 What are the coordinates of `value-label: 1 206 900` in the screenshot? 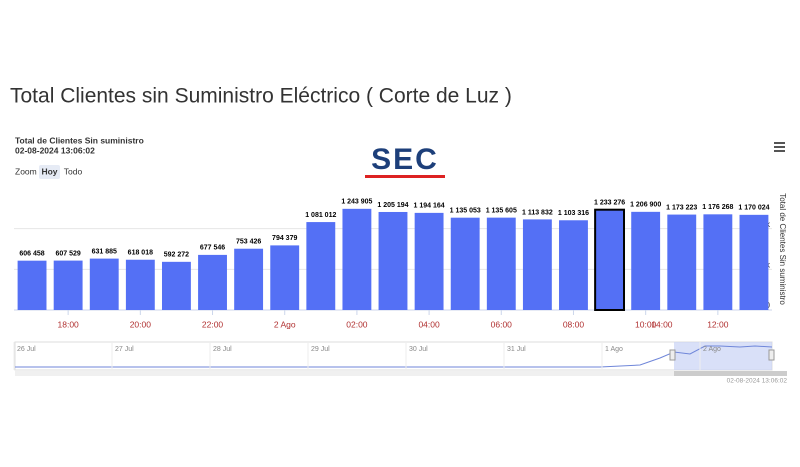 It's located at (645, 205).